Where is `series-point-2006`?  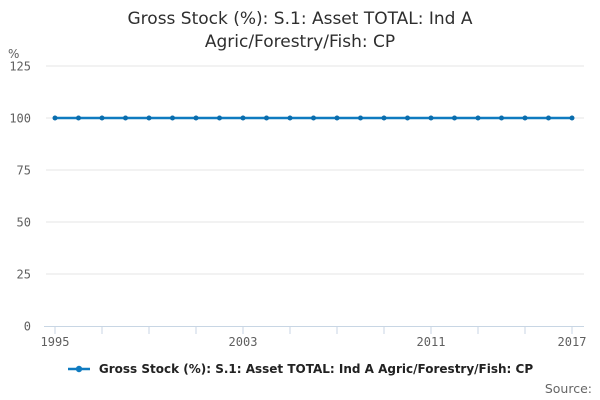 series-point-2006 is located at coordinates (313, 118).